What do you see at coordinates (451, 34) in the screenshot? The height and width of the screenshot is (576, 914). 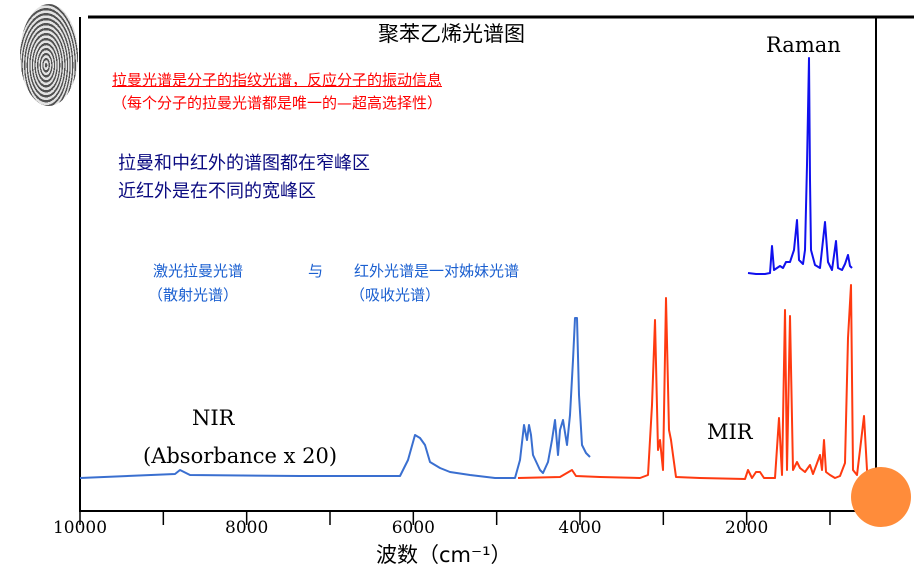 I see `chart-title: 聚苯乙烯光谱图` at bounding box center [451, 34].